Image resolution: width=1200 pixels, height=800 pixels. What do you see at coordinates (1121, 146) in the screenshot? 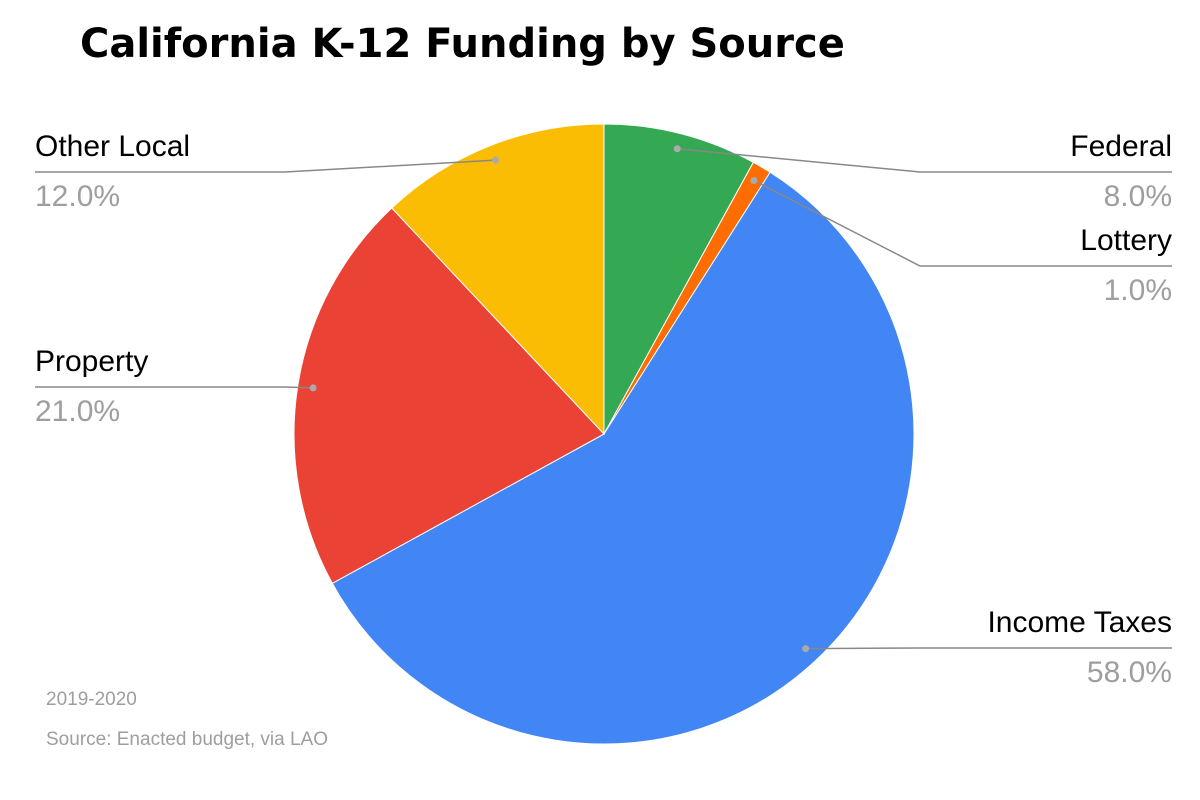
I see `slice-label: Federal` at bounding box center [1121, 146].